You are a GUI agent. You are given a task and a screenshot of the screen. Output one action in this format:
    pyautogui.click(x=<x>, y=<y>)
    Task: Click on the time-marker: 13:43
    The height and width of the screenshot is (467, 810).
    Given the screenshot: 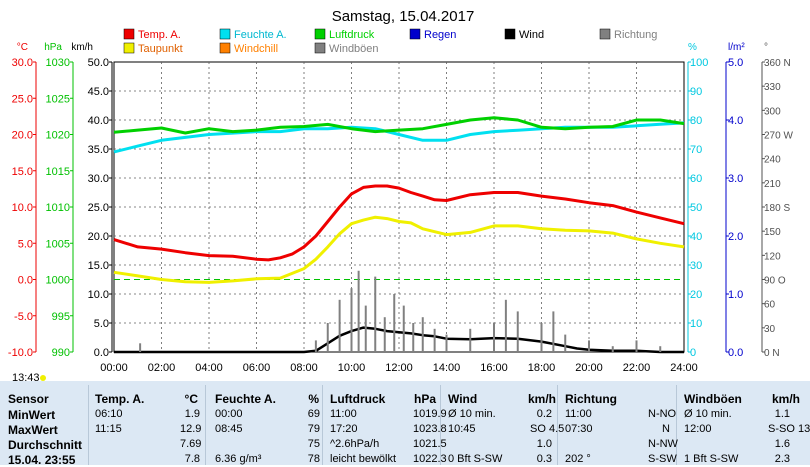 What is the action you would take?
    pyautogui.click(x=29, y=376)
    